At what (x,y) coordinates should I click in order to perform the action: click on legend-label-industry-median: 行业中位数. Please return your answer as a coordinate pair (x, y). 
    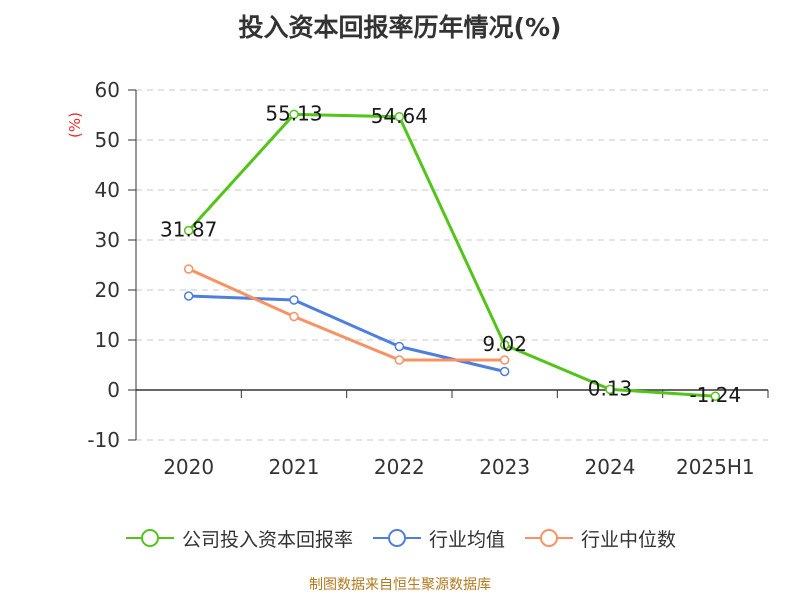
    Looking at the image, I should click on (629, 539).